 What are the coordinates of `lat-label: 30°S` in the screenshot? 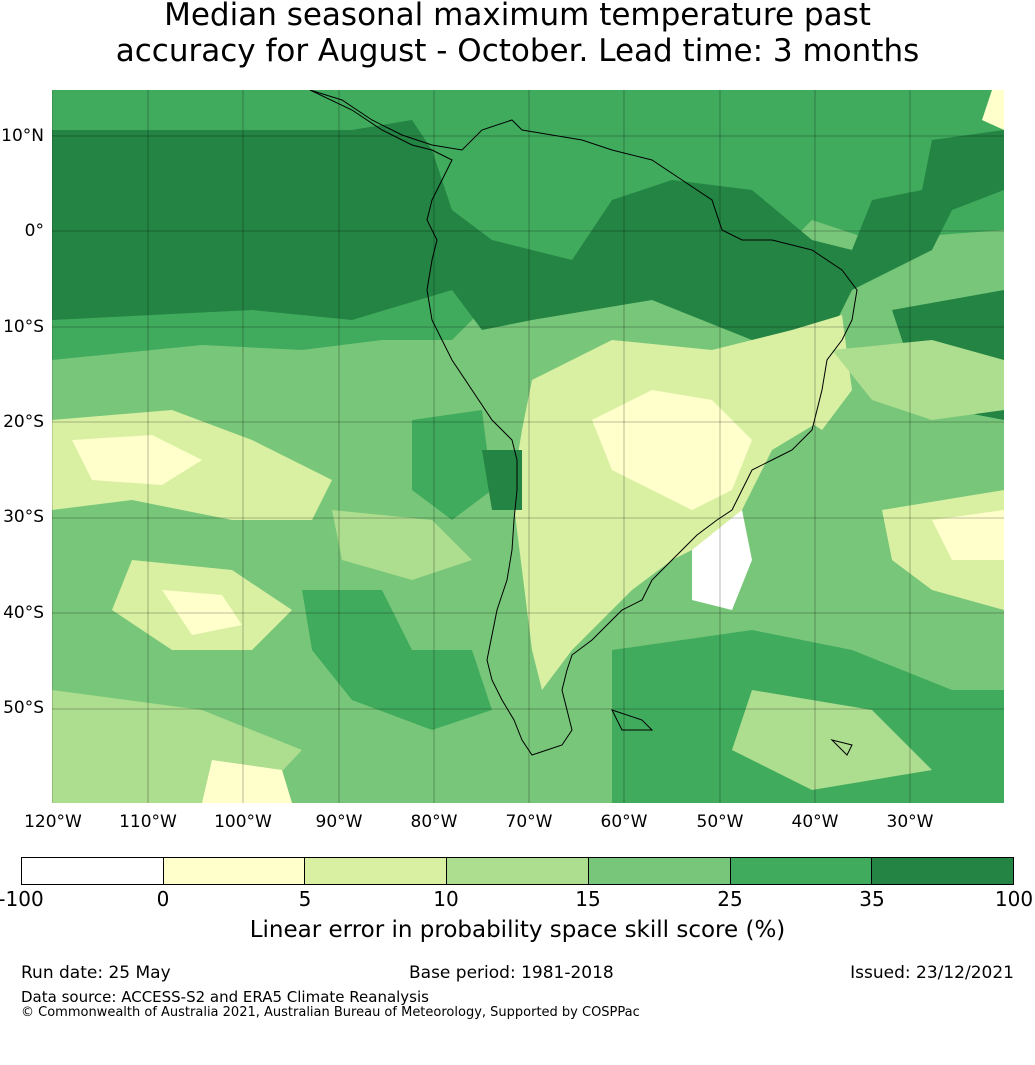 It's located at (23, 517).